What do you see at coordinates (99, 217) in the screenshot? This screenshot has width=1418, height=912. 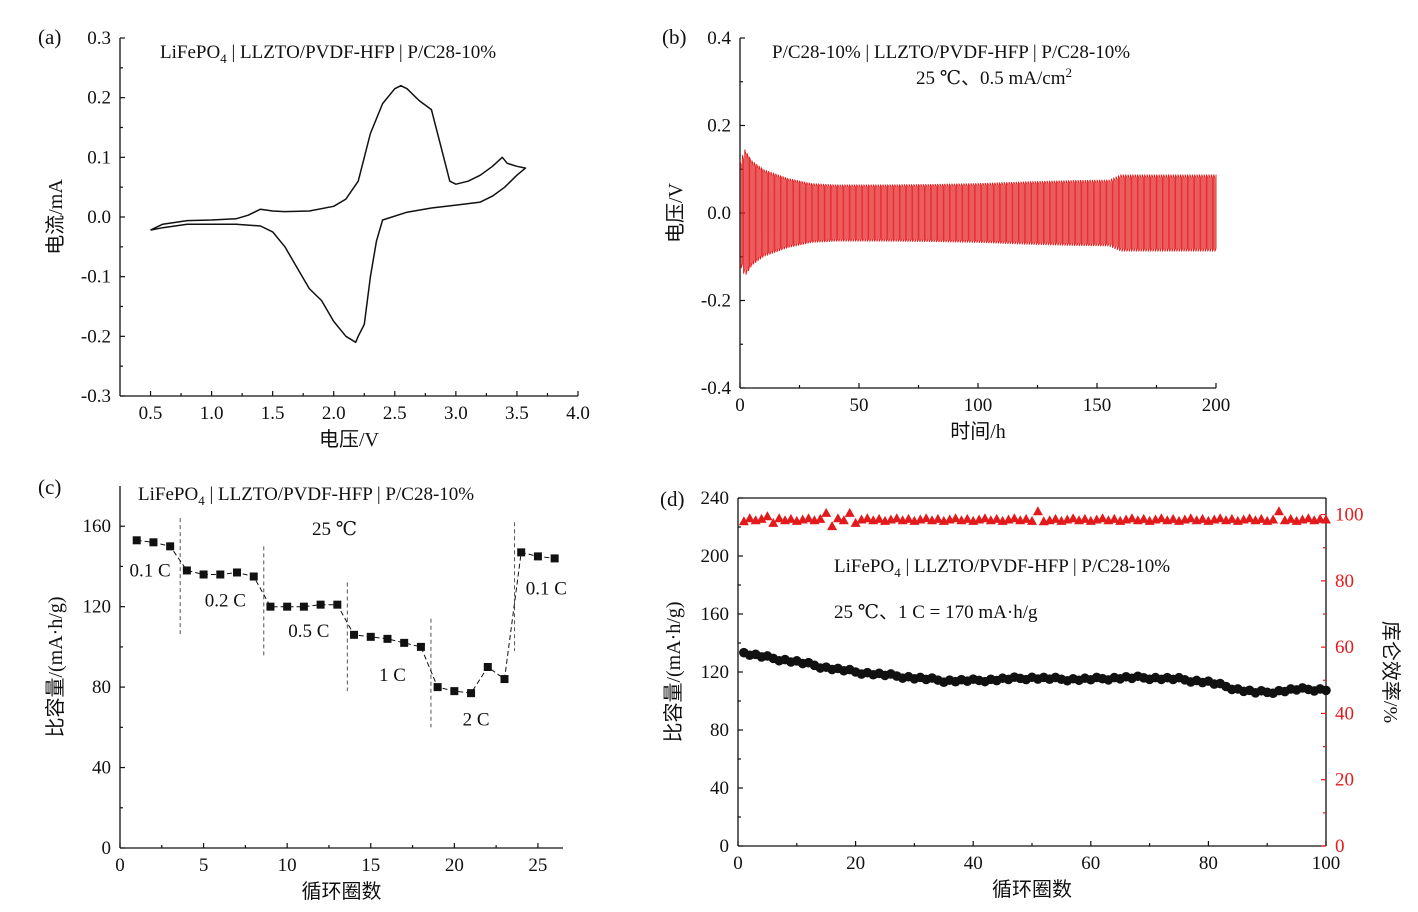 I see `panel-a-y-tick-label: 0.0` at bounding box center [99, 217].